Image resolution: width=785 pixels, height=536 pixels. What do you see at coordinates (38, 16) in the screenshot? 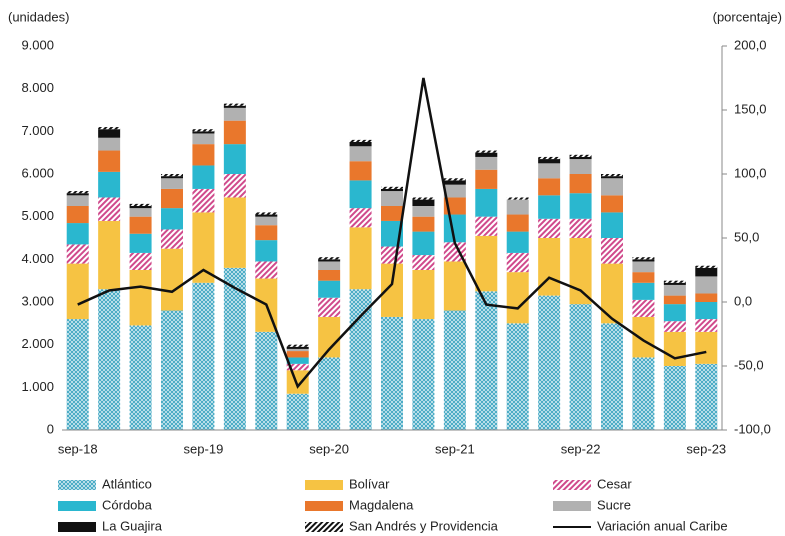
I see `y-axis-title: (unidades)` at bounding box center [38, 16].